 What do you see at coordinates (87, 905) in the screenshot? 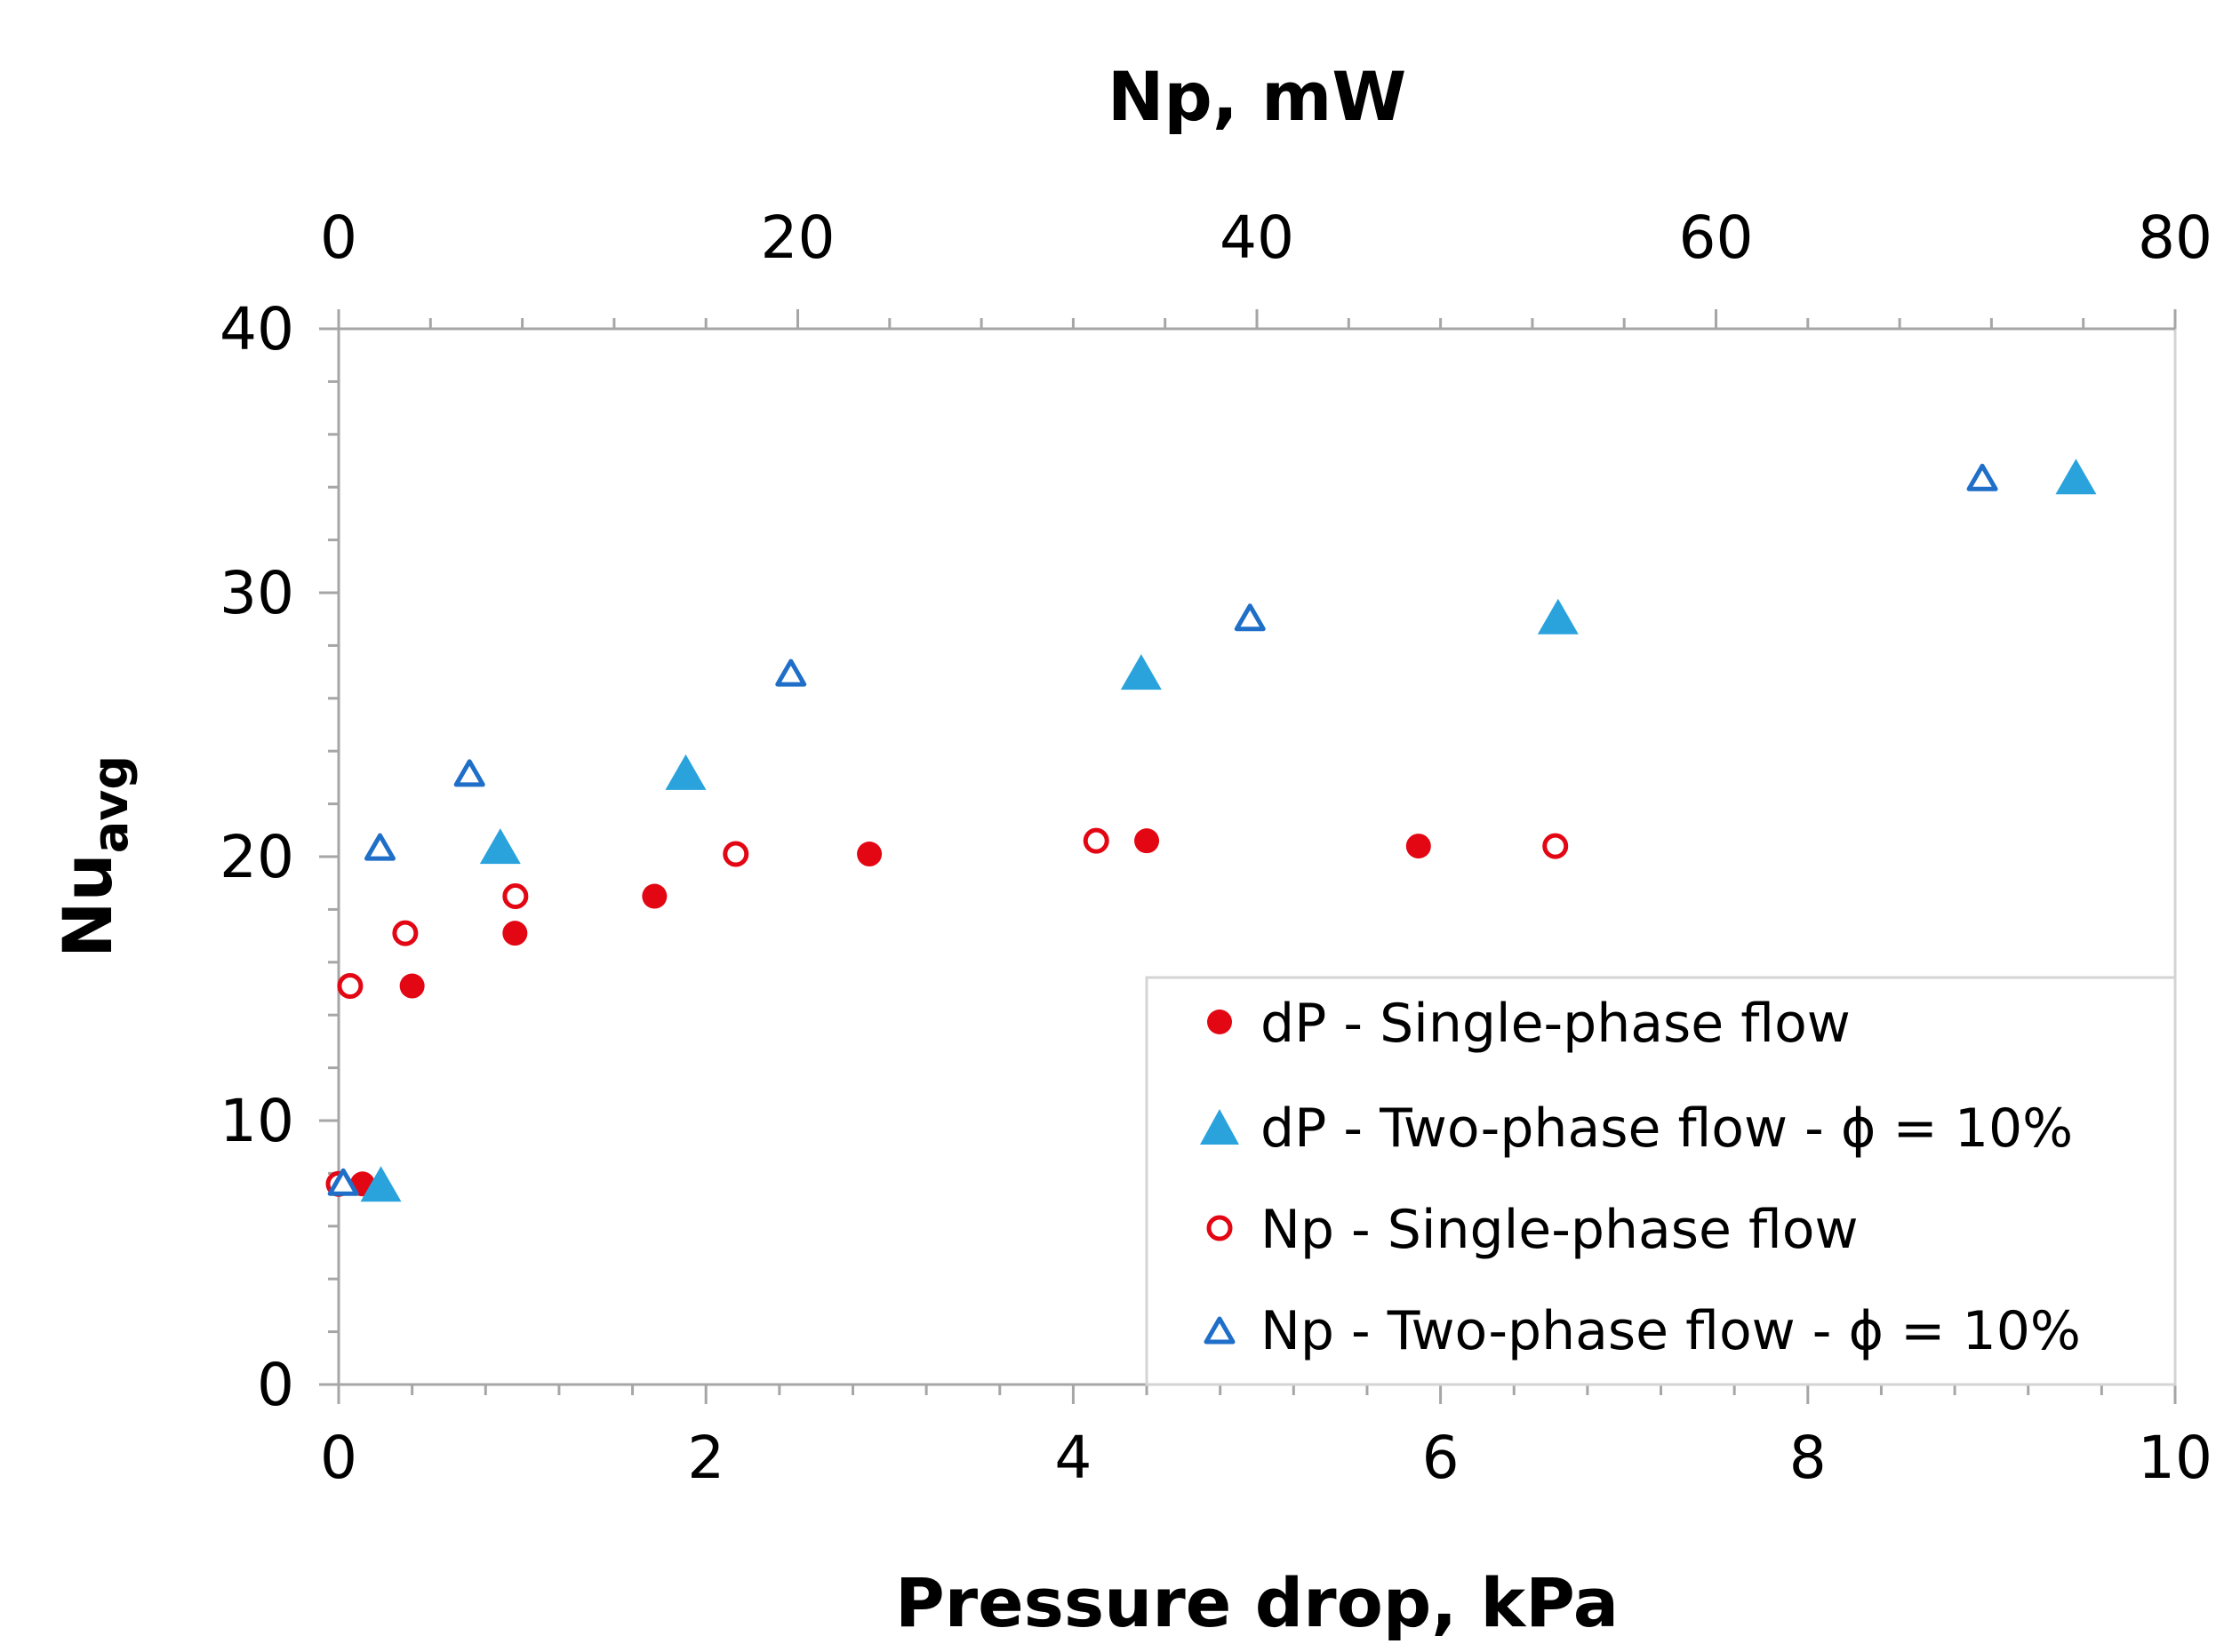
I see `y-axis-title-main: Nu` at bounding box center [87, 905].